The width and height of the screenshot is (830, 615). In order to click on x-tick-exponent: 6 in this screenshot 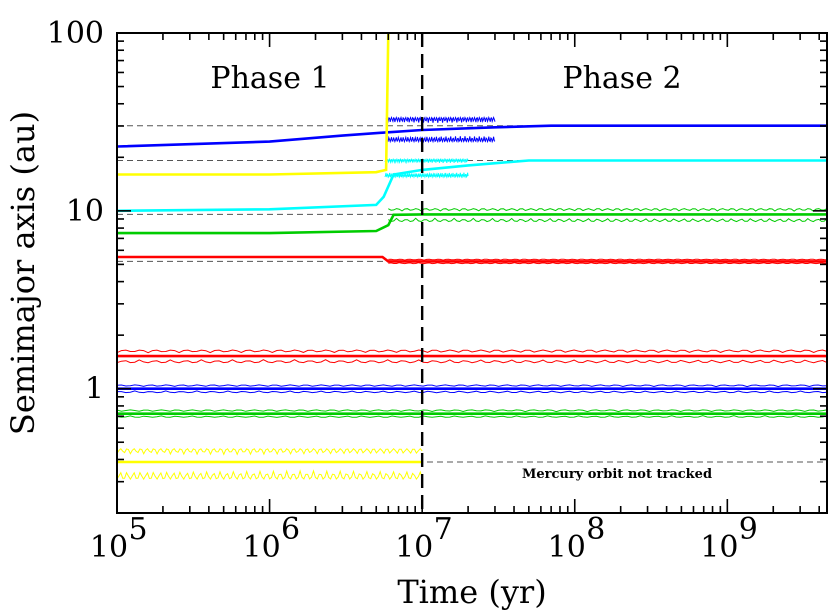, I will do `click(290, 529)`.